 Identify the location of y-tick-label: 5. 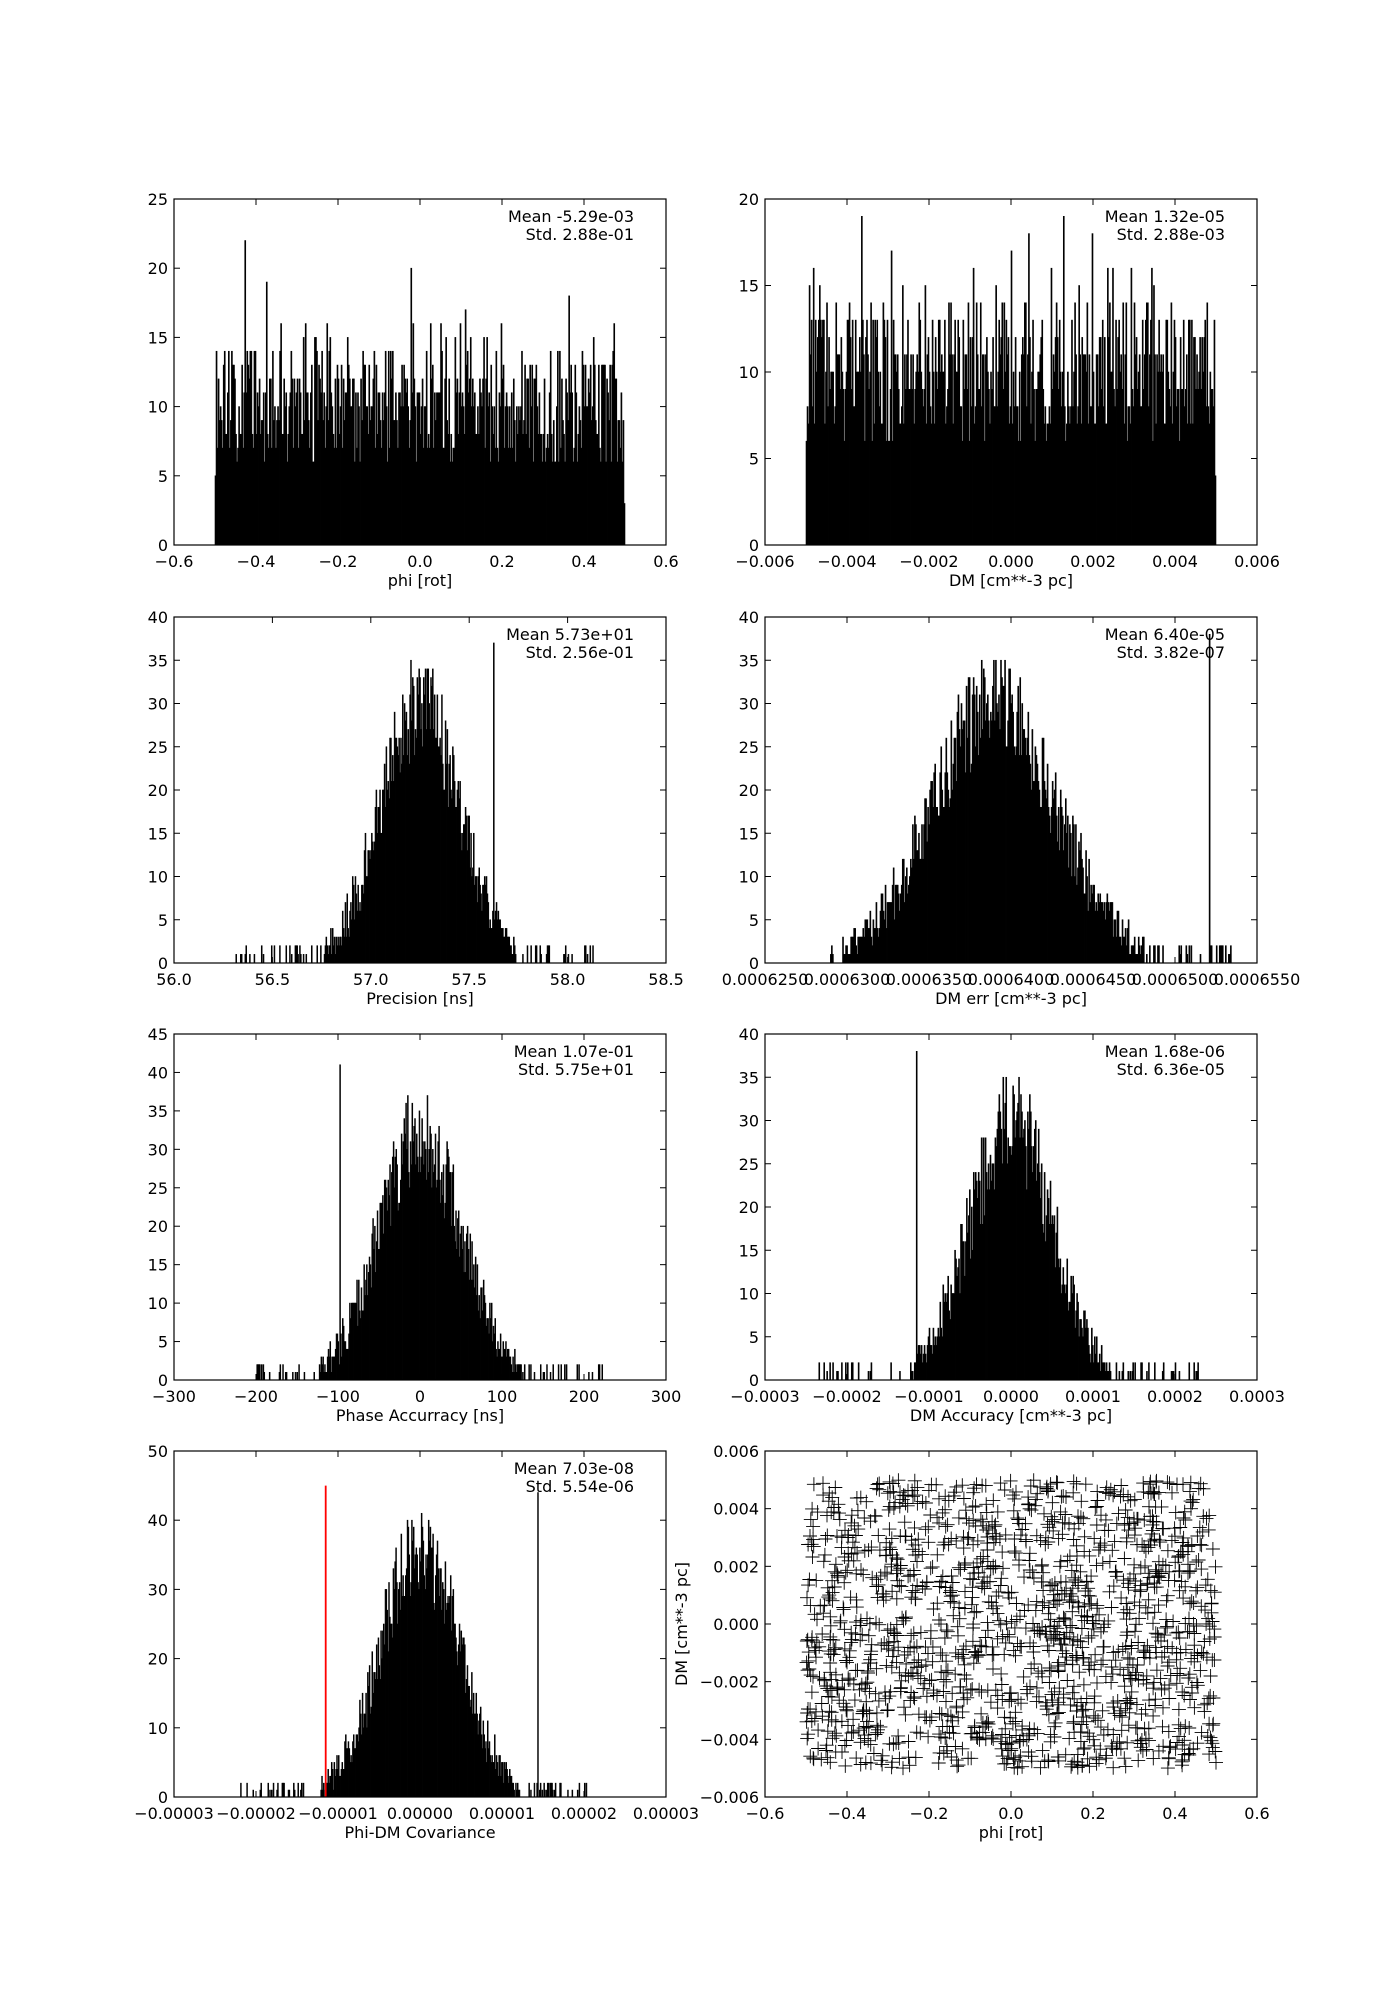
(754, 920).